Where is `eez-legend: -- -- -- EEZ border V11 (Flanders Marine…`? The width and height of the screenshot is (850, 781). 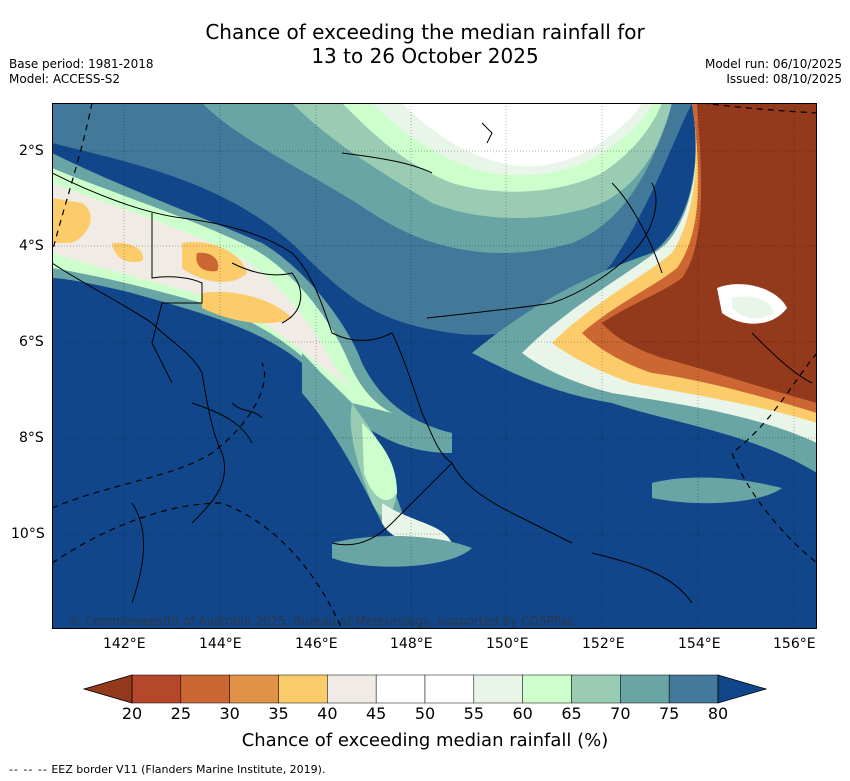 eez-legend: -- -- -- EEZ border V11 (Flanders Marine… is located at coordinates (167, 769).